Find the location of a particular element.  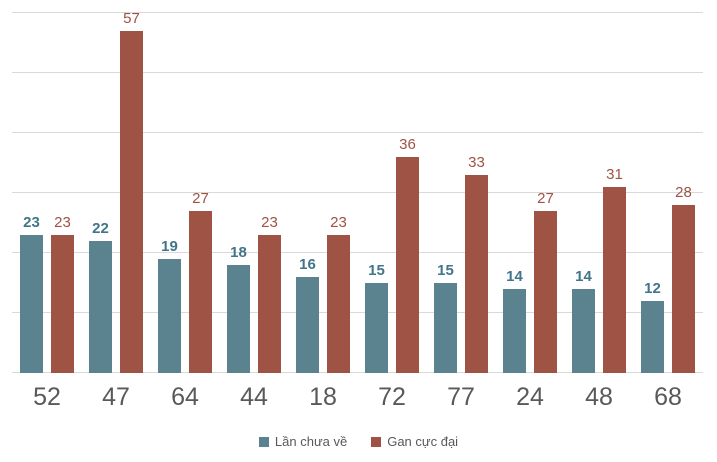

bar-group: 14 31 is located at coordinates (599, 269).